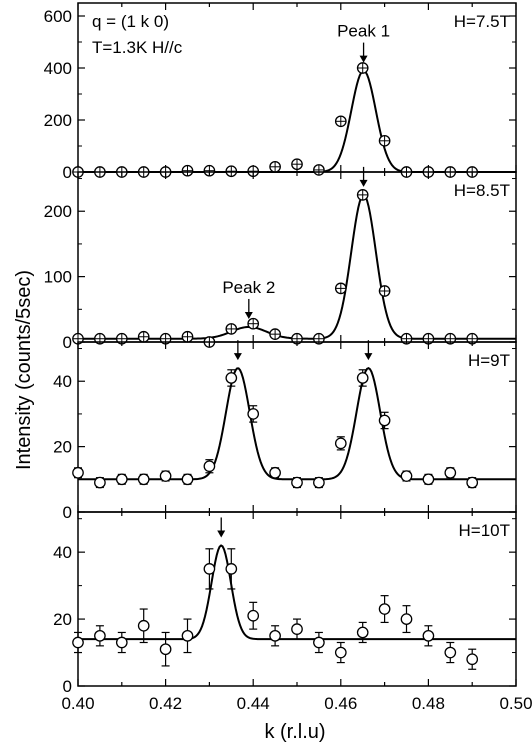 This screenshot has height=745, width=532. Describe the element at coordinates (24, 370) in the screenshot. I see `y-axis-label: Intensity (counts/5sec)` at that location.